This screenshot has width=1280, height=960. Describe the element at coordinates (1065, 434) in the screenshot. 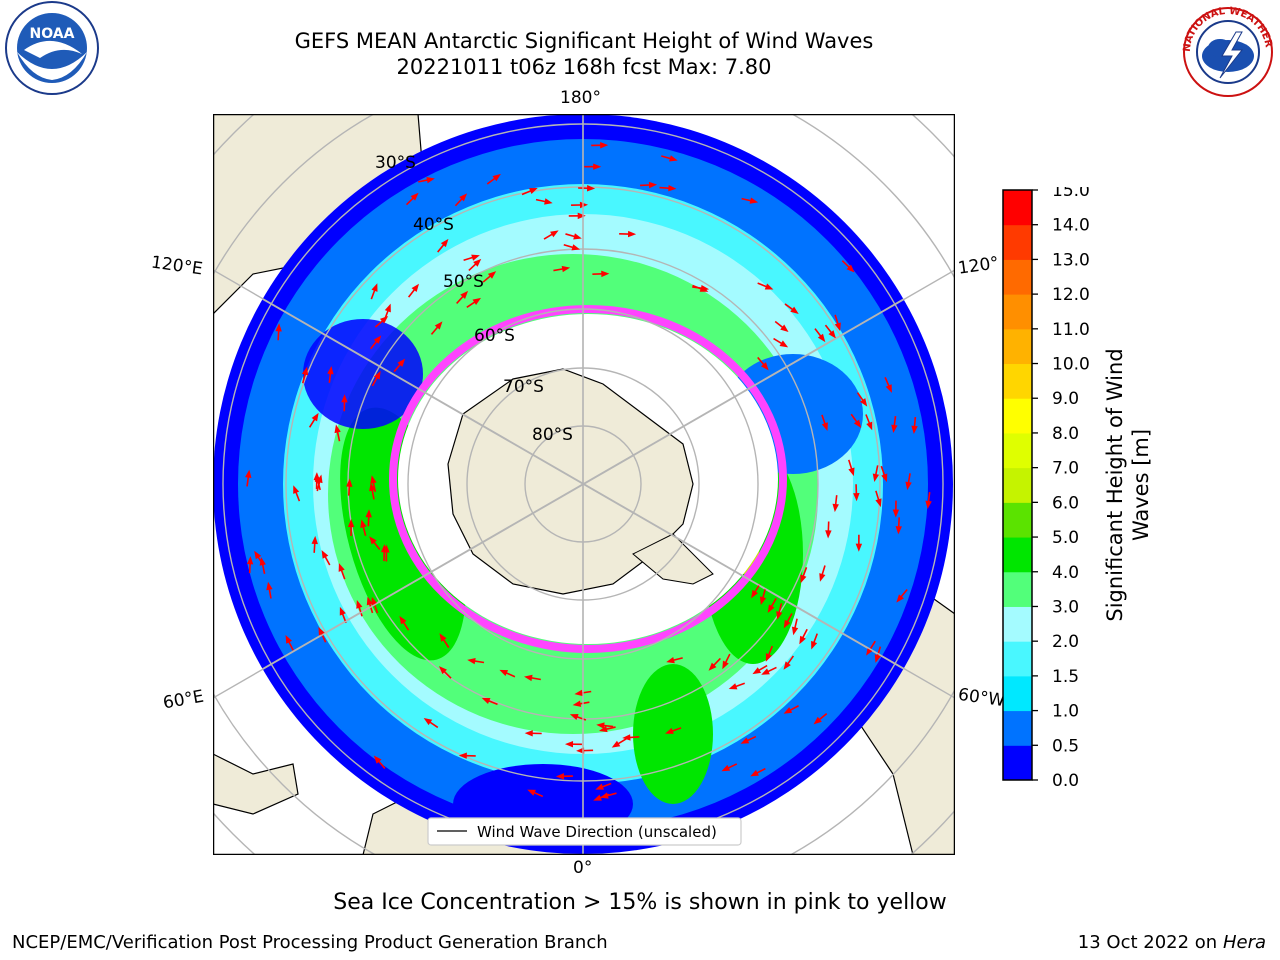

I see `colorbar-tick-label: 8.0` at that location.